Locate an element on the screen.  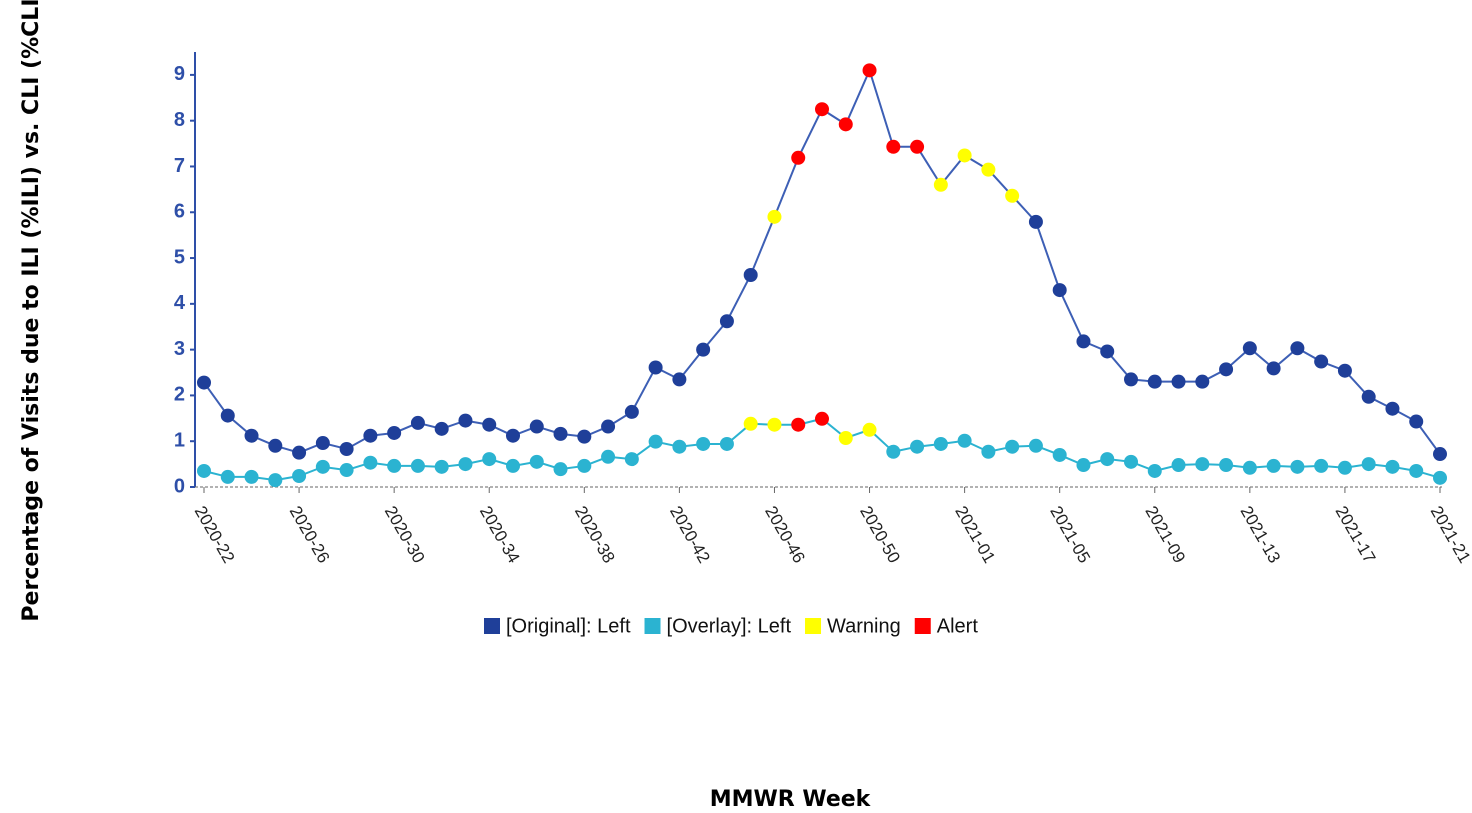
y-tick-label: 7 is located at coordinates (179, 166).